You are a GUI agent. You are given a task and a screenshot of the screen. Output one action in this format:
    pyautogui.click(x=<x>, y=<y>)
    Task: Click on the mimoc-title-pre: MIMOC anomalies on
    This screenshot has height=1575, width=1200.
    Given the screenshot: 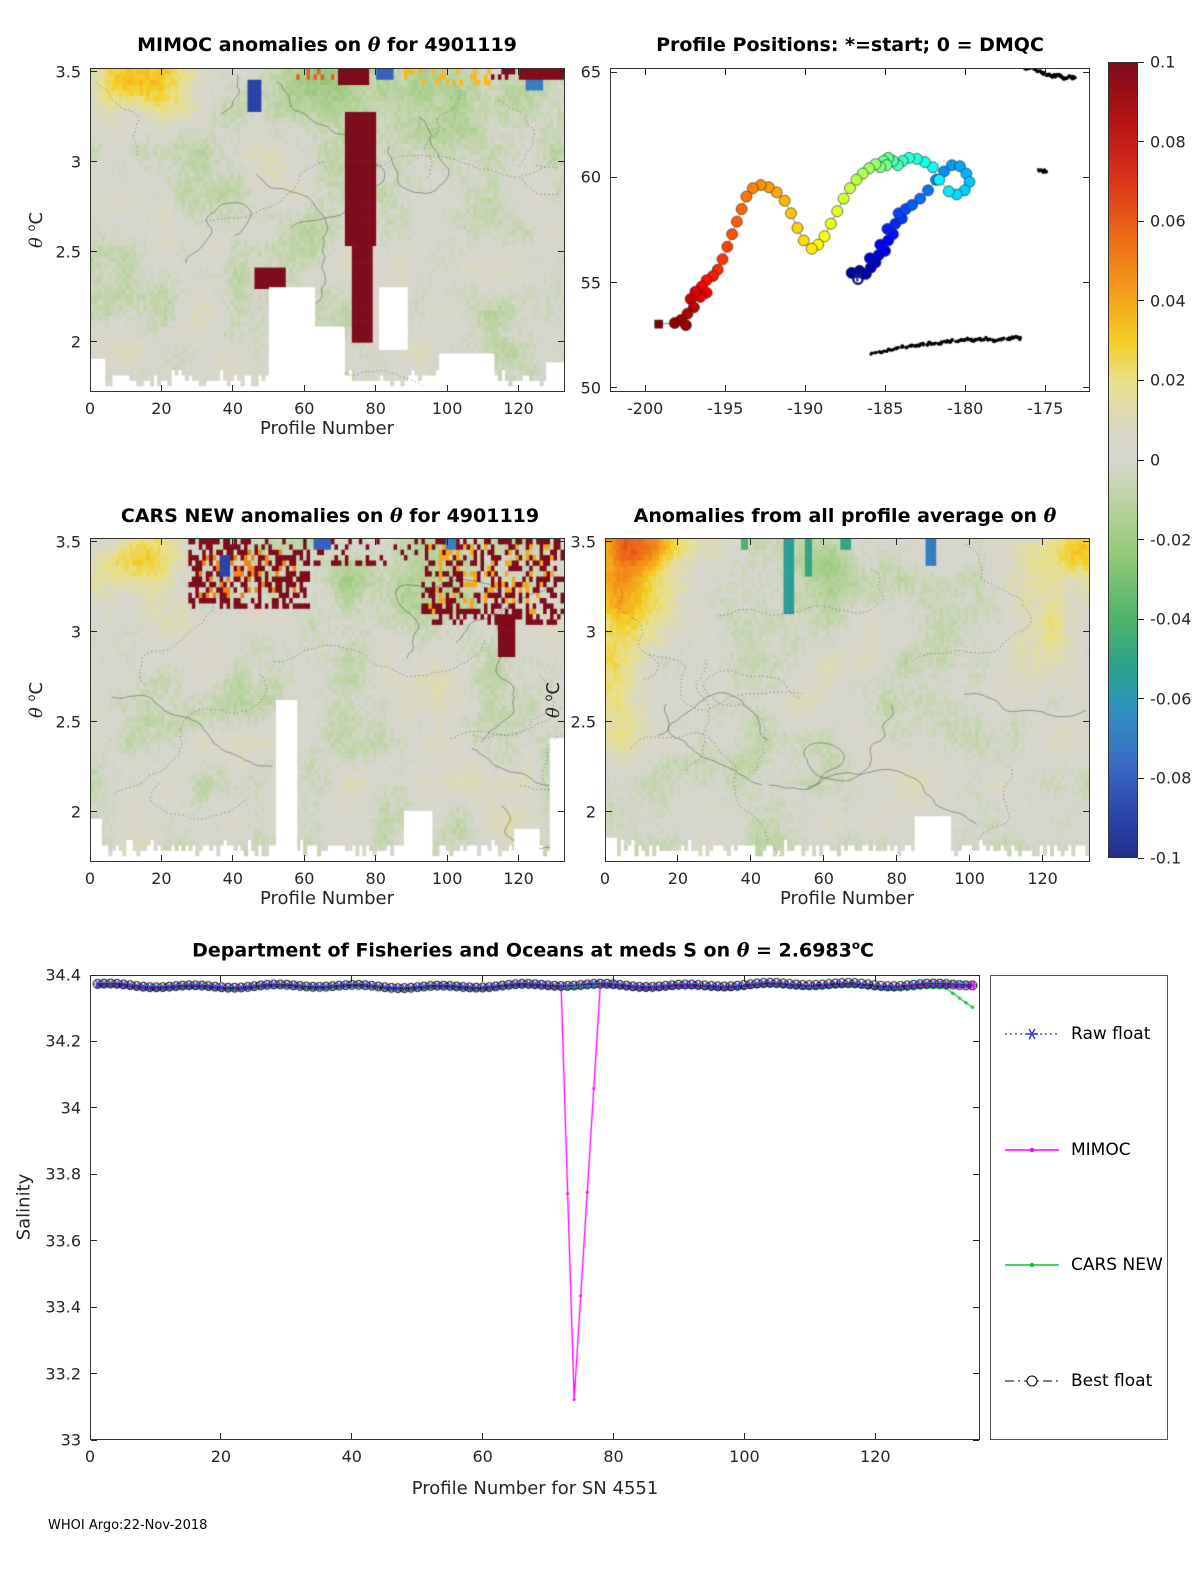 What is the action you would take?
    pyautogui.click(x=252, y=45)
    